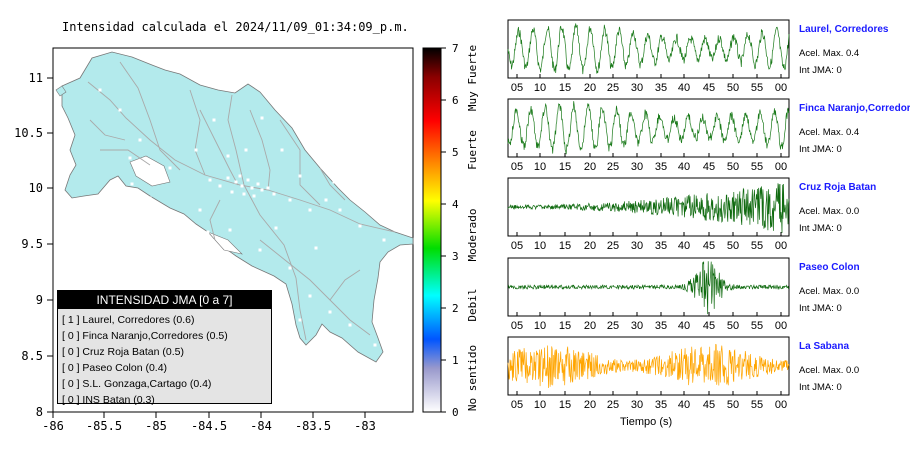  Describe the element at coordinates (261, 426) in the screenshot. I see `map-x-tick-label: -84` at that location.